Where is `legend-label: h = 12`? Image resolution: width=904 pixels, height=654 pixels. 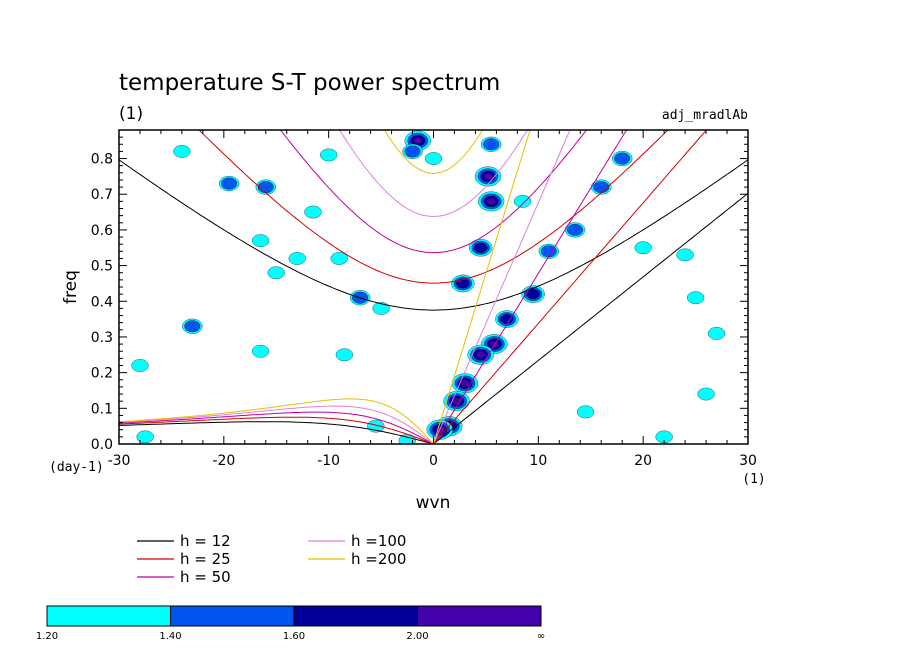 legend-label: h = 12 is located at coordinates (205, 541).